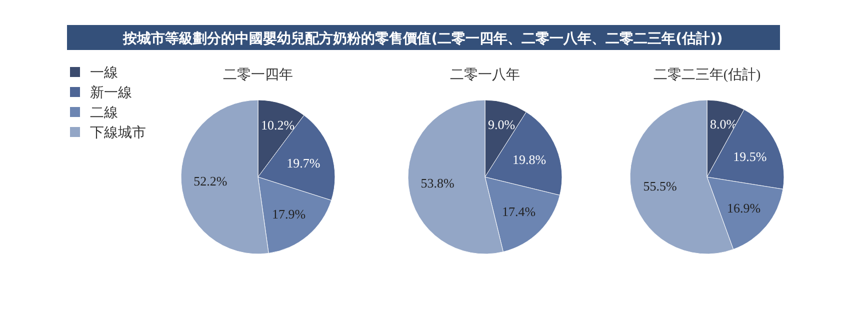 This screenshot has height=321, width=844. I want to click on data-label: 17.9%, so click(289, 214).